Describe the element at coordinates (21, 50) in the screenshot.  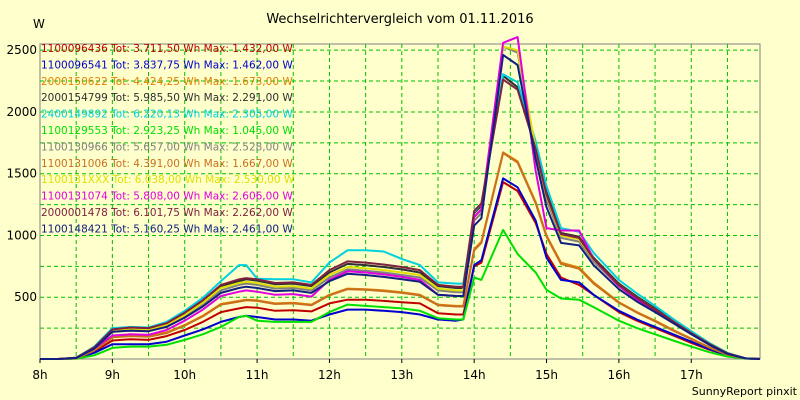
I see `y-tick-label: 2500` at that location.